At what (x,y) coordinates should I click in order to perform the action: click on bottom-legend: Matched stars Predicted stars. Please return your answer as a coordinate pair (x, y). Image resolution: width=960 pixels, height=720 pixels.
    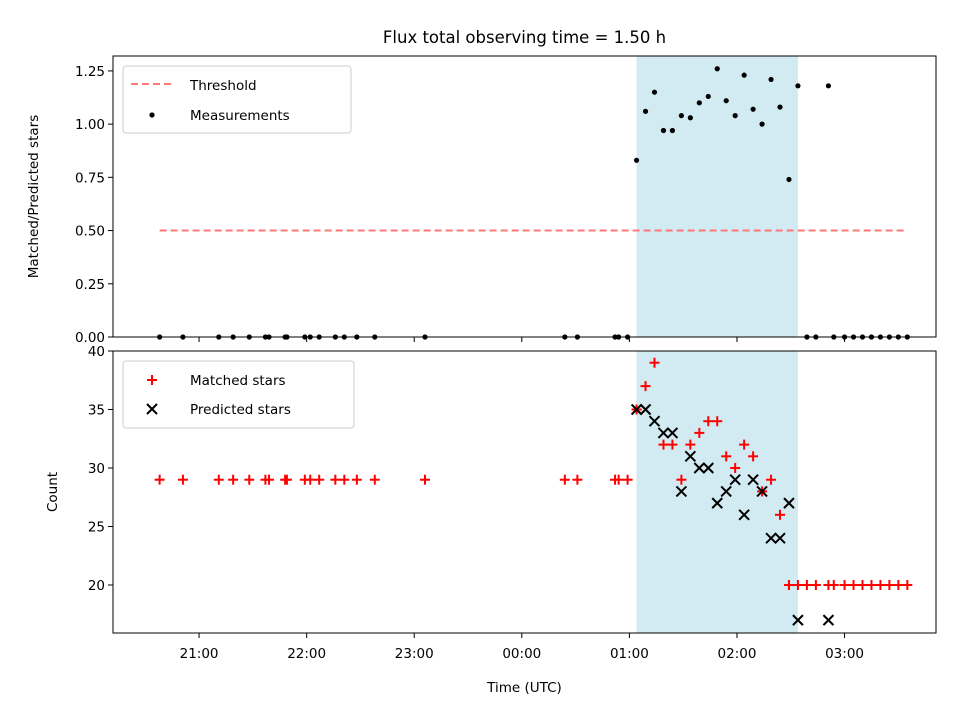
    Looking at the image, I should click on (238, 394).